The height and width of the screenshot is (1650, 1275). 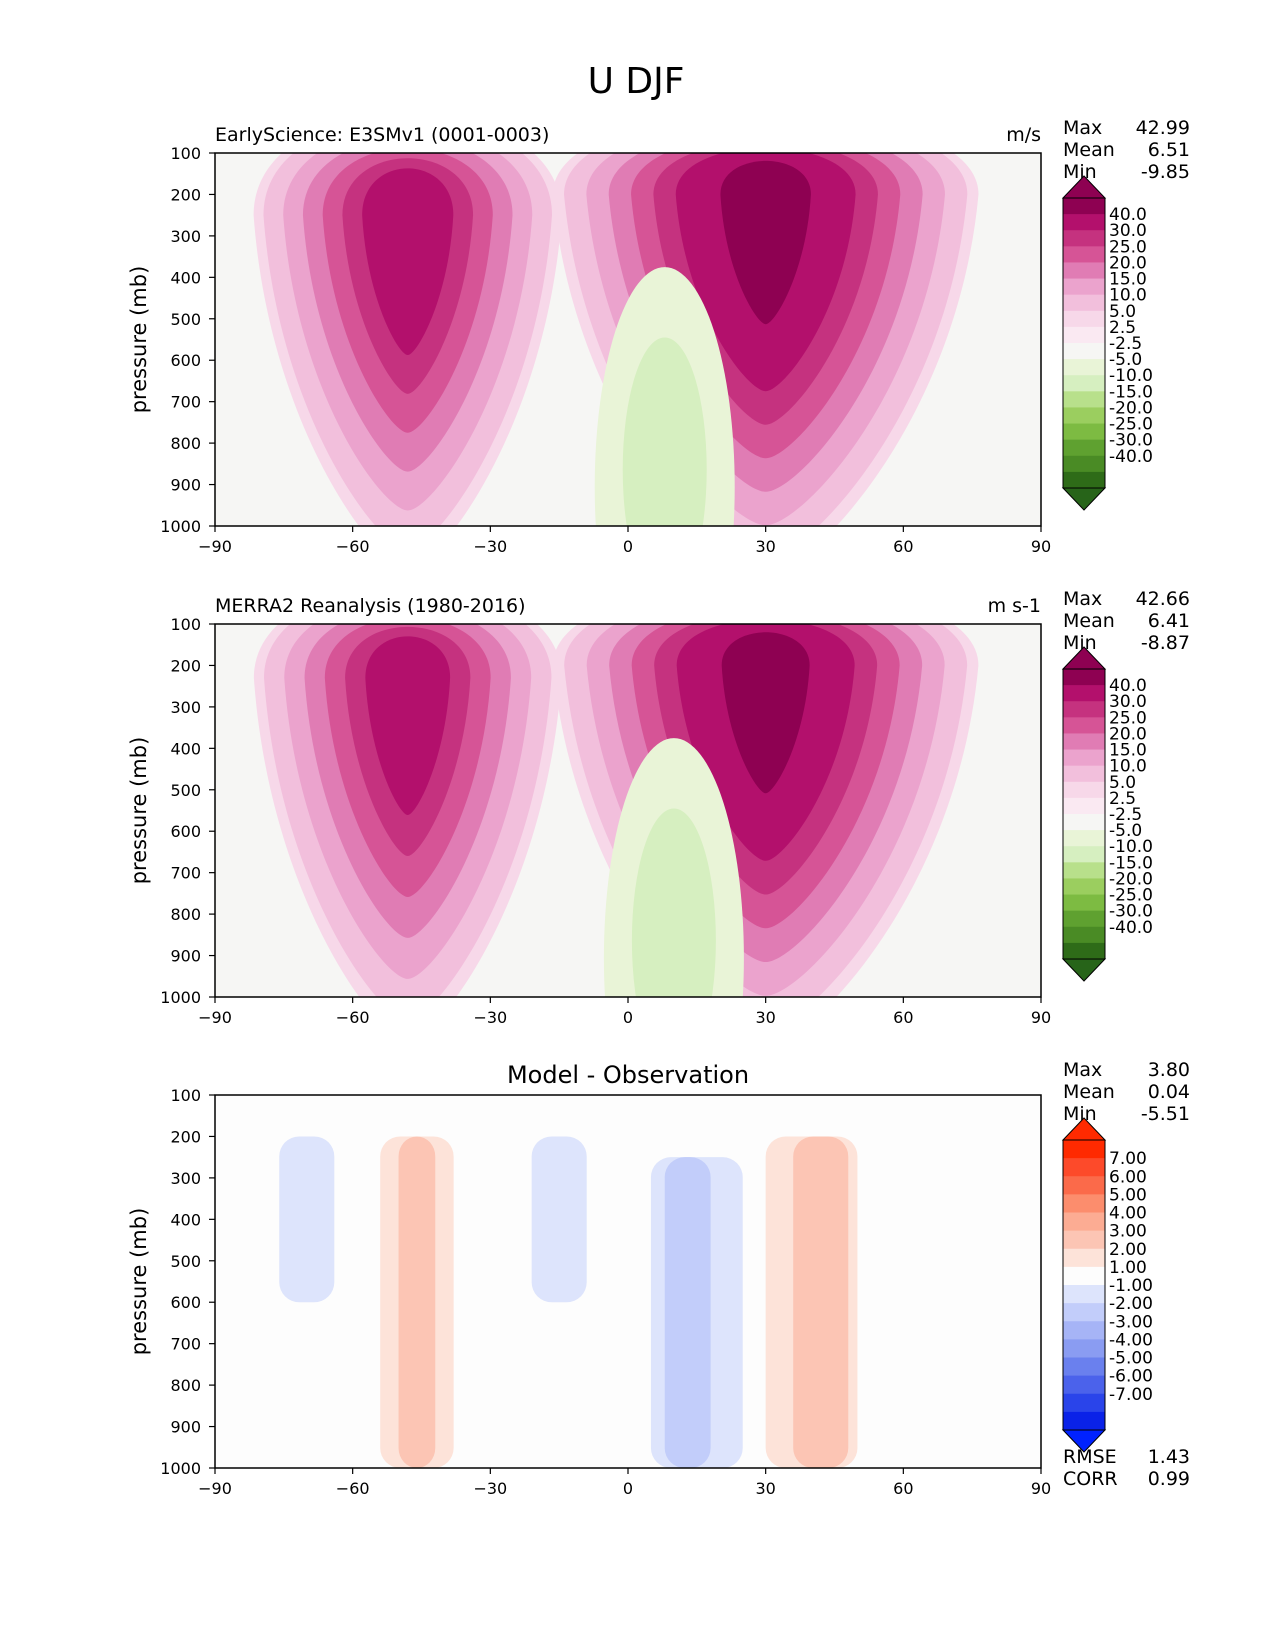 What do you see at coordinates (1131, 457) in the screenshot?
I see `colorbar-tick-label: -40.0` at bounding box center [1131, 457].